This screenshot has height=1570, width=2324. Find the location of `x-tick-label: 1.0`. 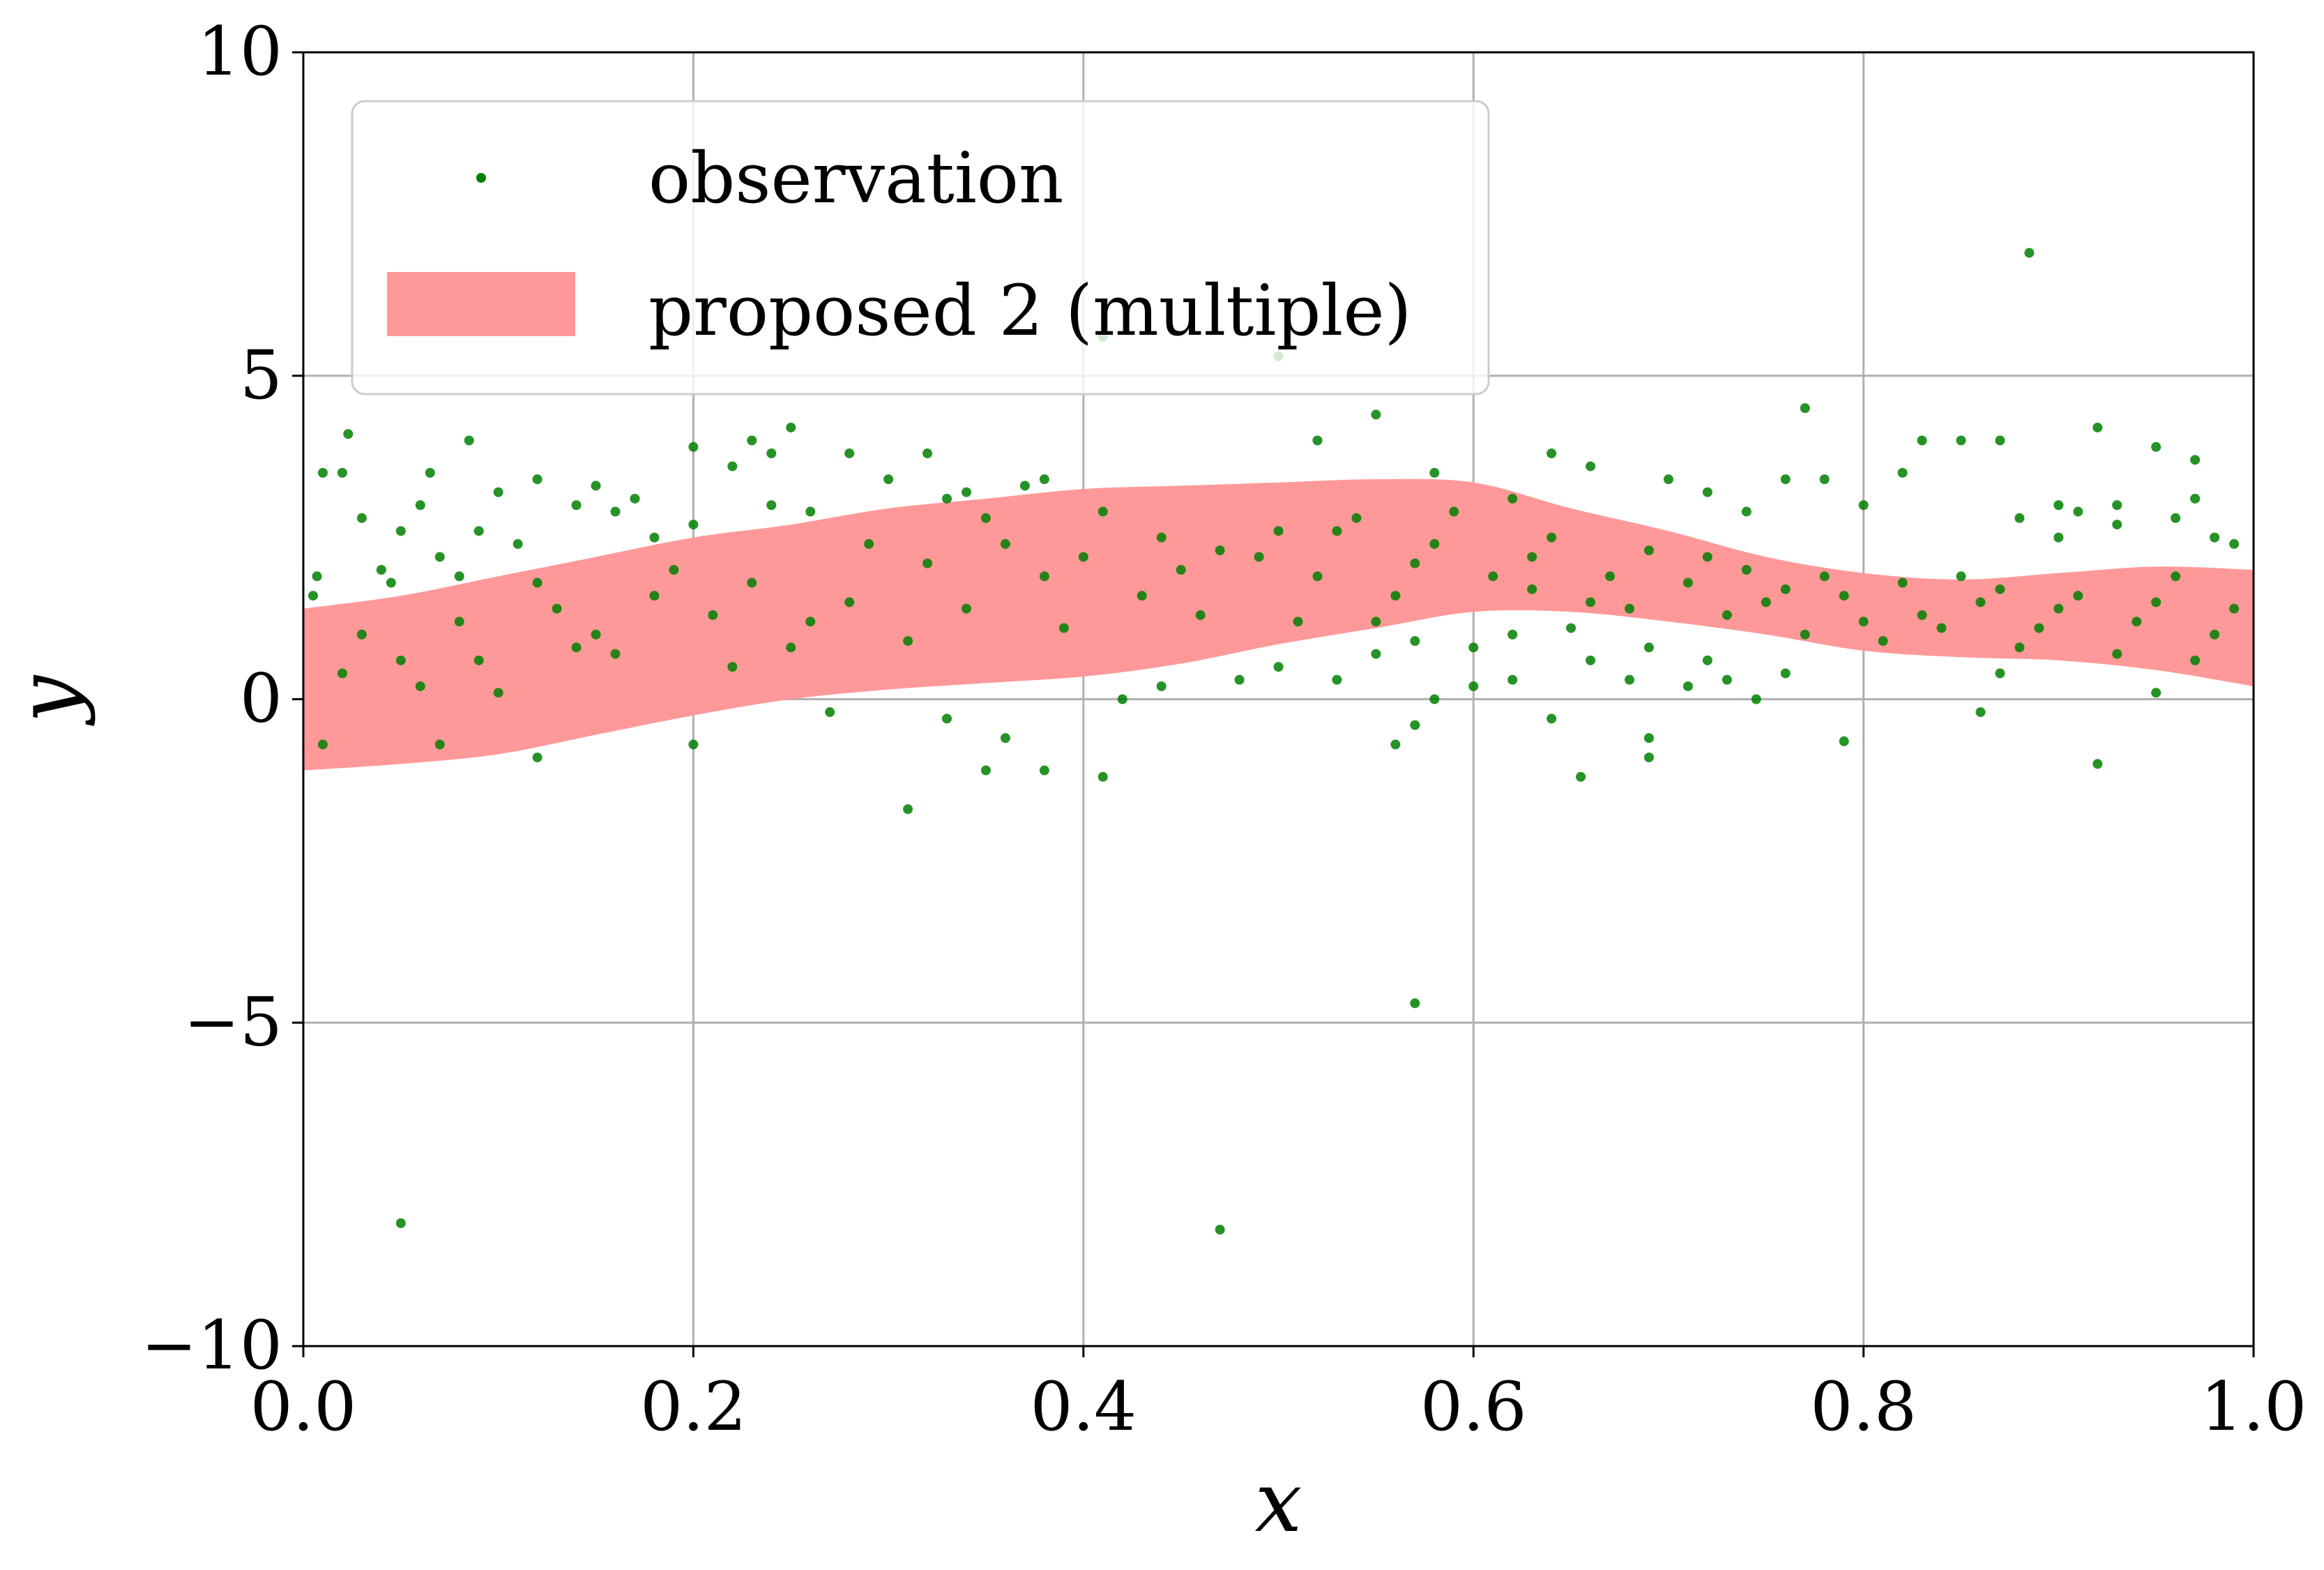

x-tick-label: 1.0 is located at coordinates (2254, 1407).